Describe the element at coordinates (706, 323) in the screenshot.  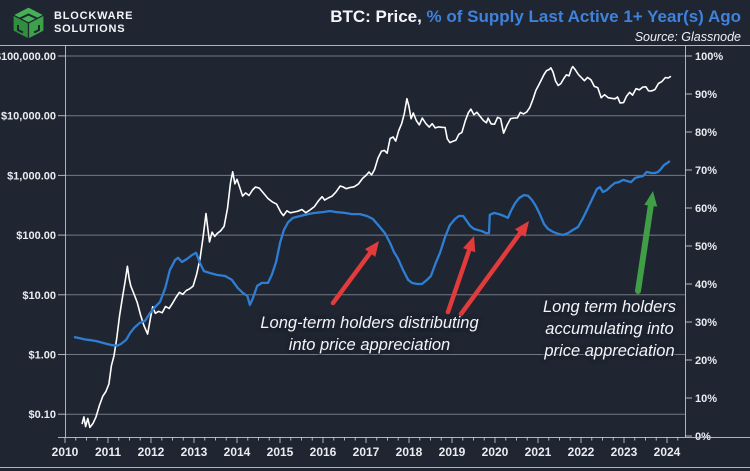
I see `y-right-tick-label: 30%` at that location.